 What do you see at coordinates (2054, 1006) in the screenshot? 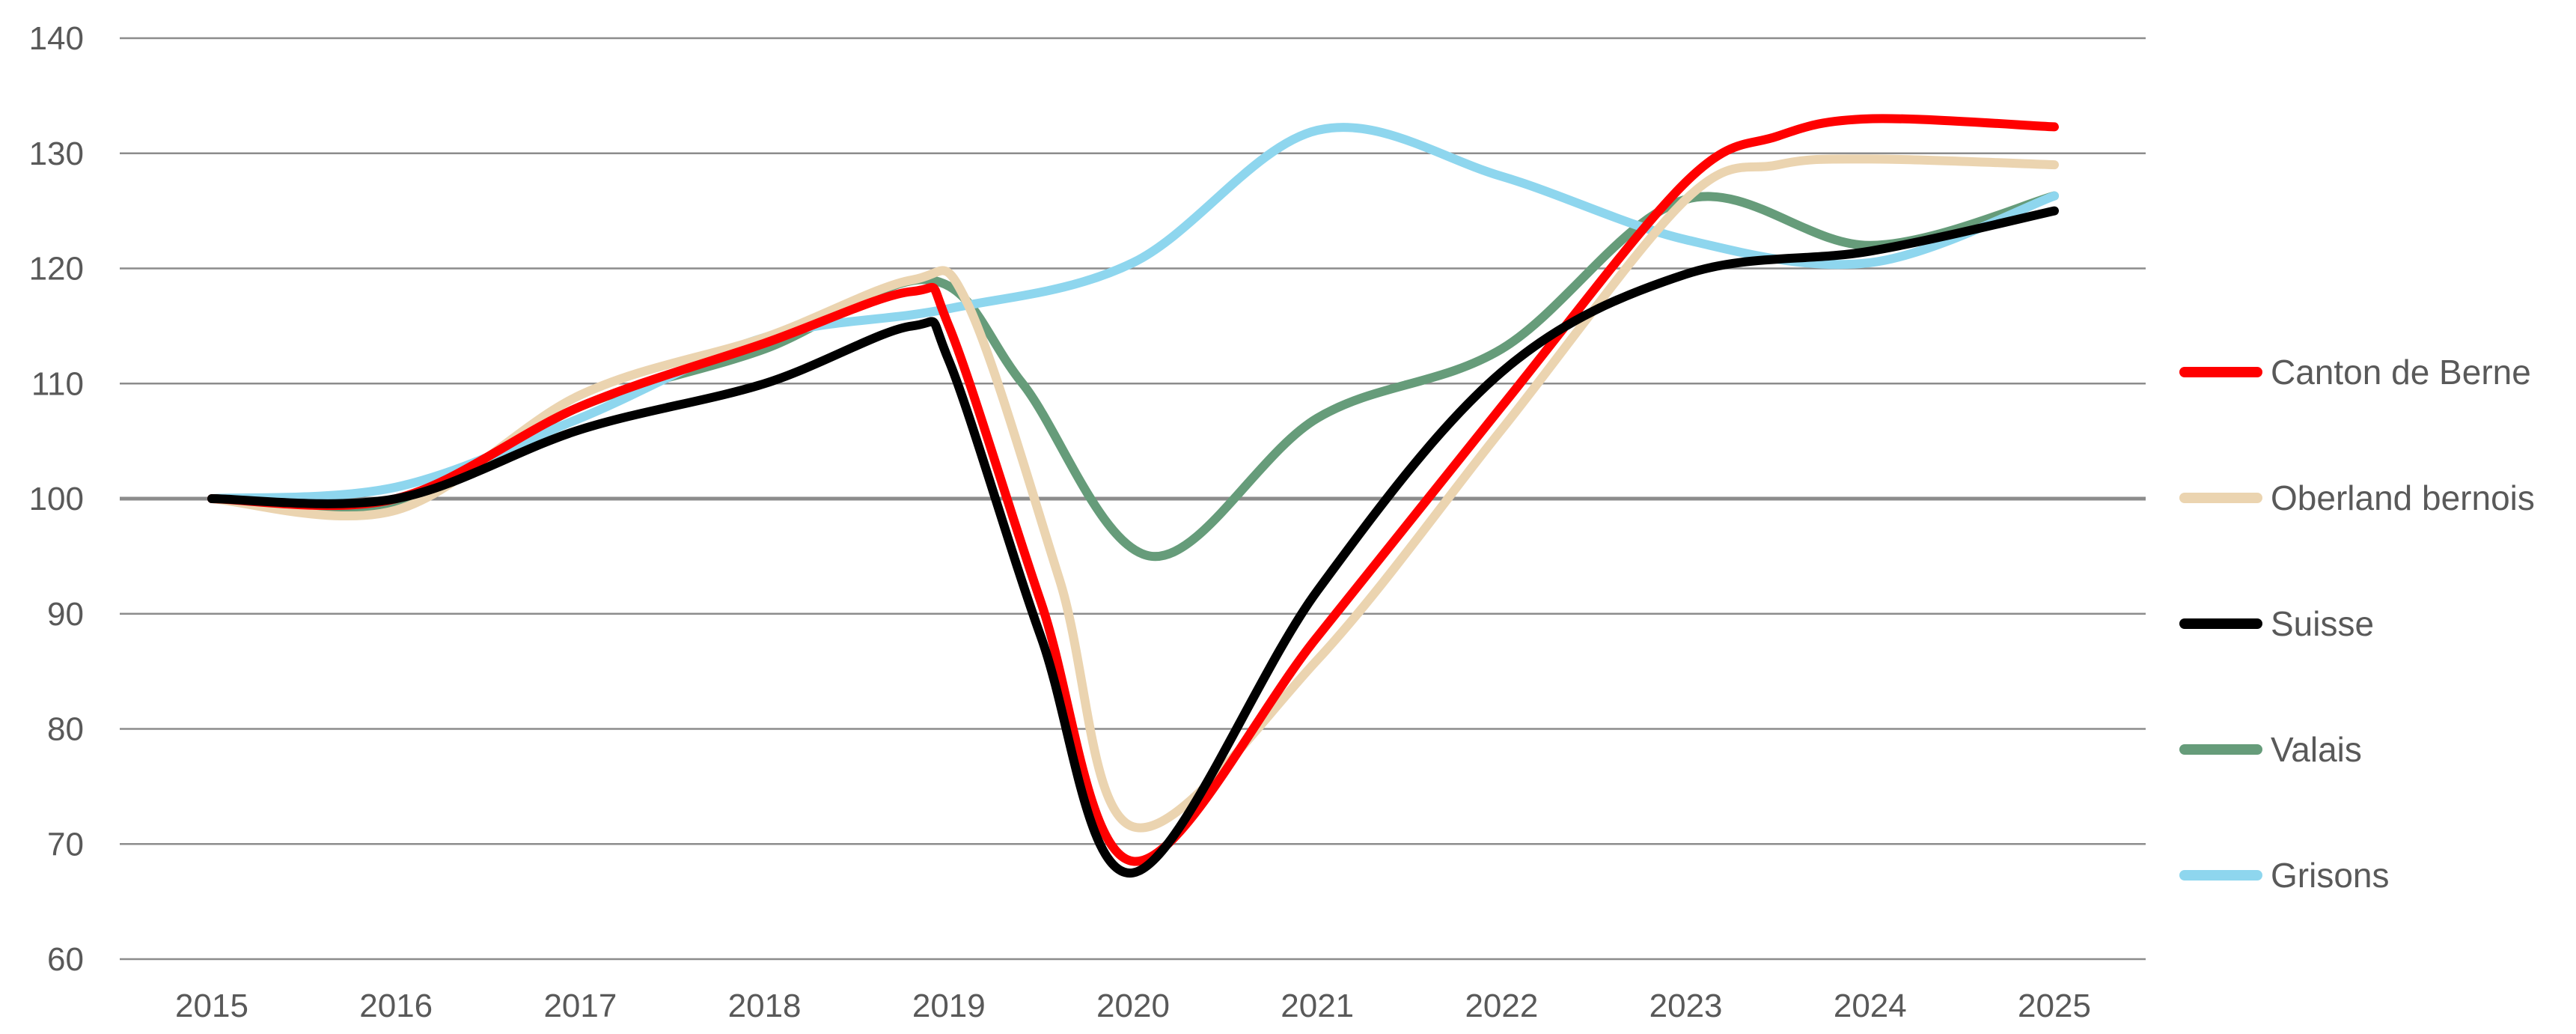
I see `x-tick-label: 2025` at bounding box center [2054, 1006].